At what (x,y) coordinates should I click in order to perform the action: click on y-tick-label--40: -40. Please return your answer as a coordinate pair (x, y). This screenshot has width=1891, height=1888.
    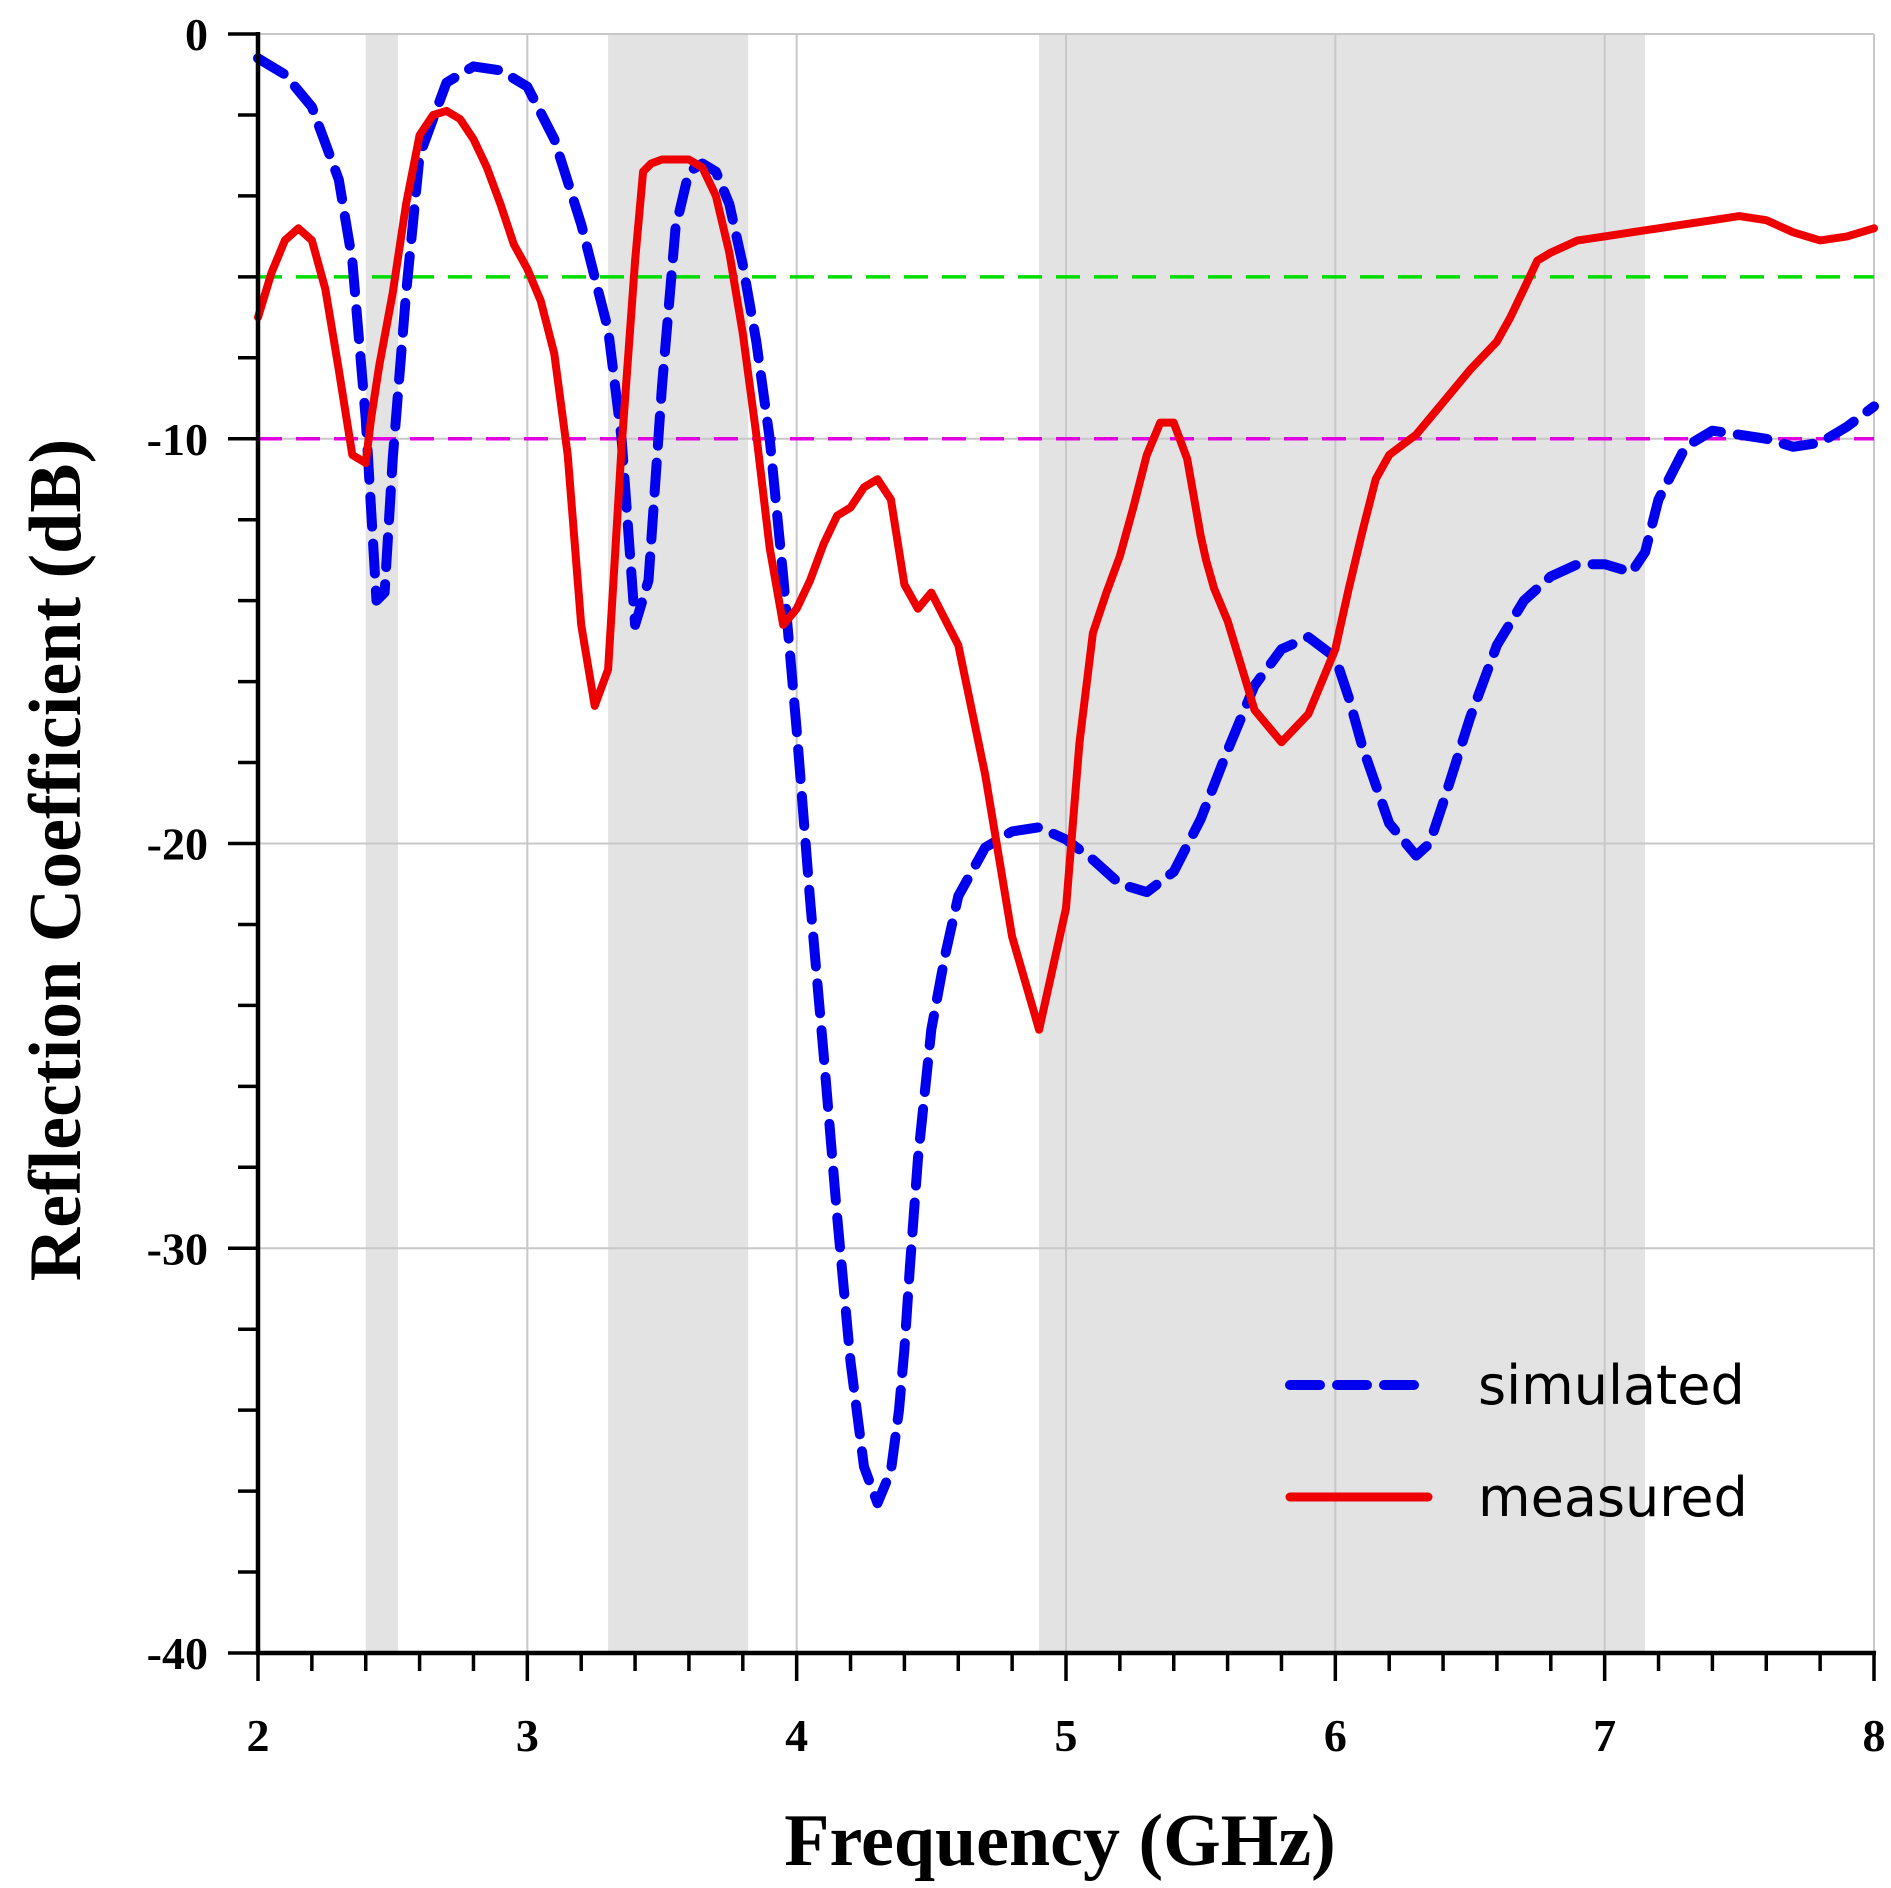
    Looking at the image, I should click on (177, 1653).